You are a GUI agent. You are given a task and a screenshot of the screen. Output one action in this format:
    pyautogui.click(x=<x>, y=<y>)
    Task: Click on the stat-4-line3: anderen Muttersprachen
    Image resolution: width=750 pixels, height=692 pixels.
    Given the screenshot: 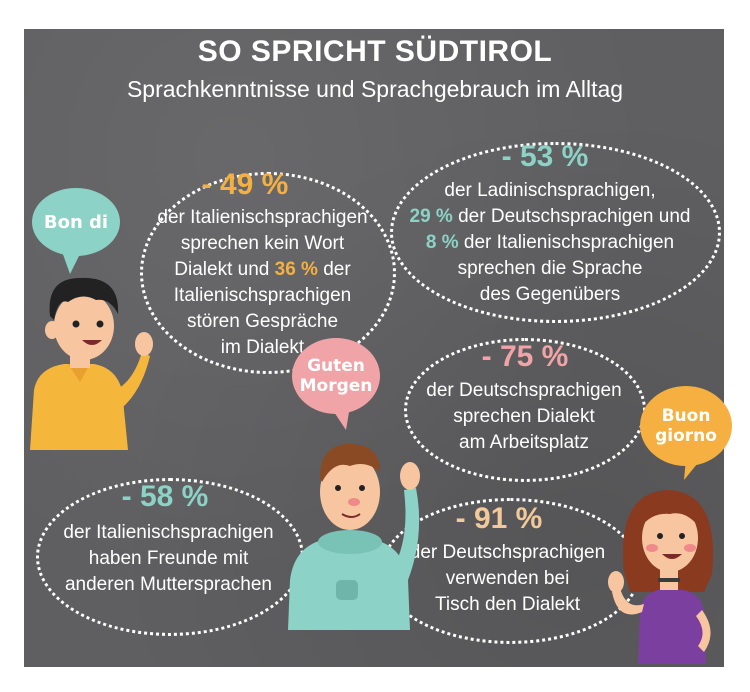 What is the action you would take?
    pyautogui.click(x=168, y=584)
    